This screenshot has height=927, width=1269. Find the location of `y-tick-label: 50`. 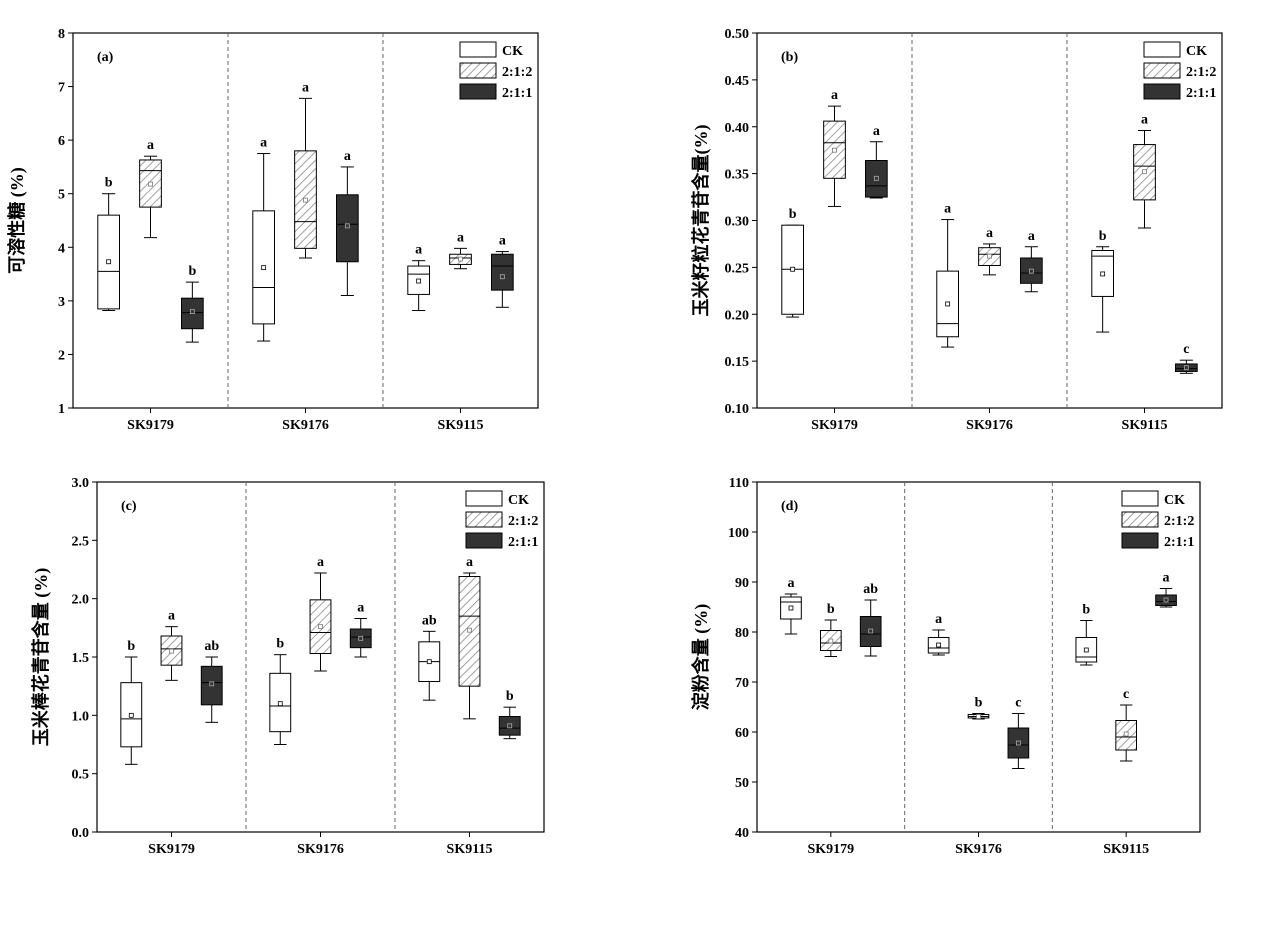

y-tick-label: 50 is located at coordinates (742, 783).